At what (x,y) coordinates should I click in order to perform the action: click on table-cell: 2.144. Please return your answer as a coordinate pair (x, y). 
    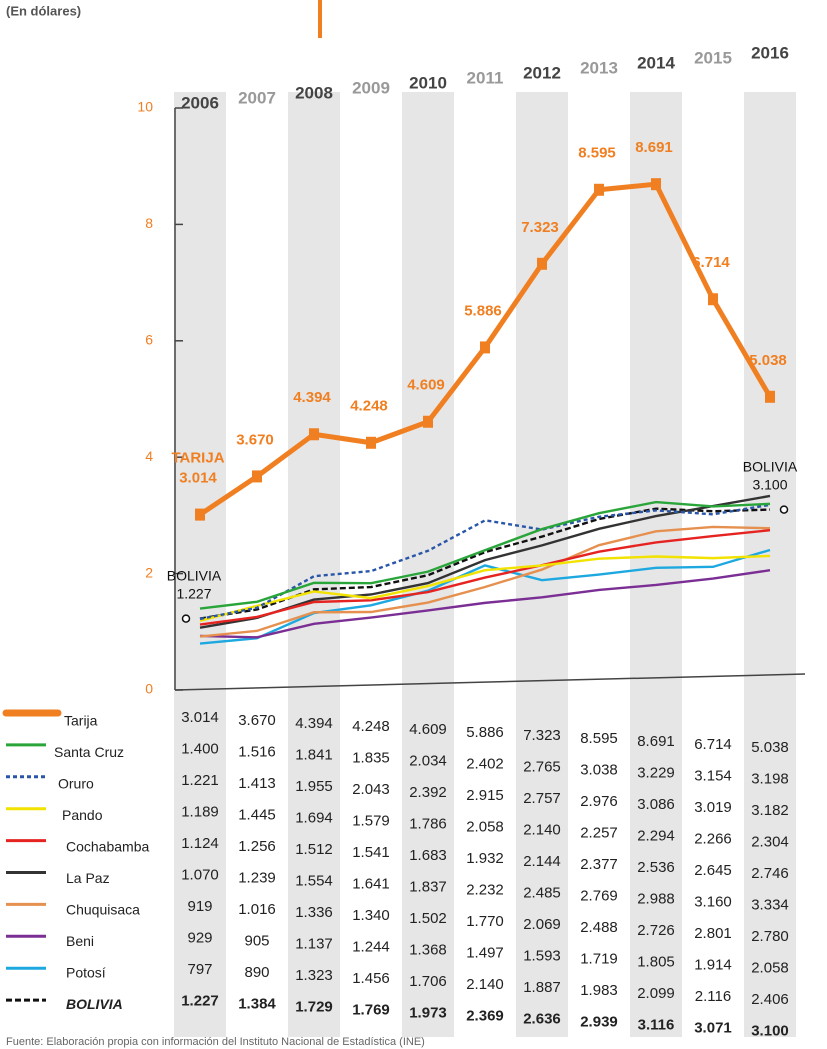
    Looking at the image, I should click on (542, 861).